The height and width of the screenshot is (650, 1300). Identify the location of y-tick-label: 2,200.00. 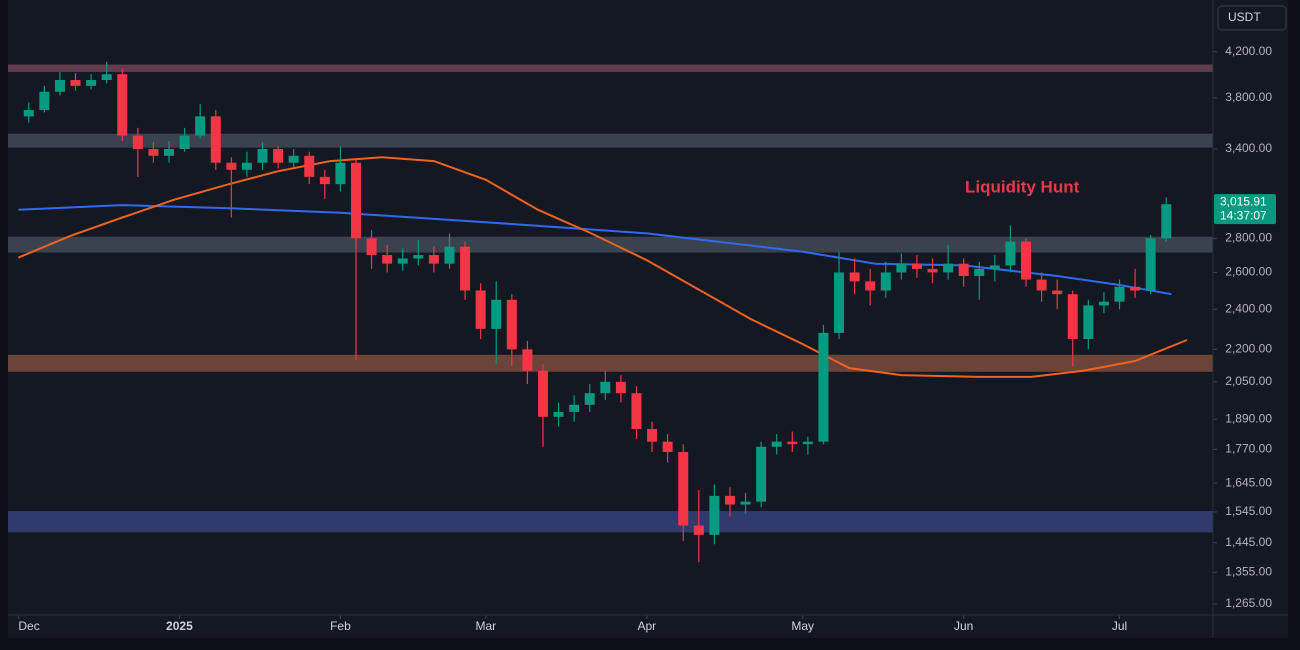
(1248, 348).